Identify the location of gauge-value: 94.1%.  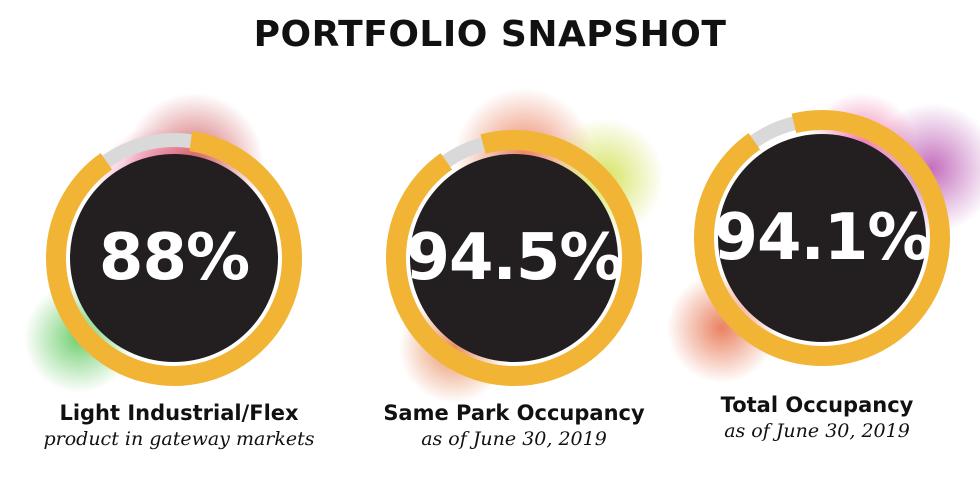
(822, 238).